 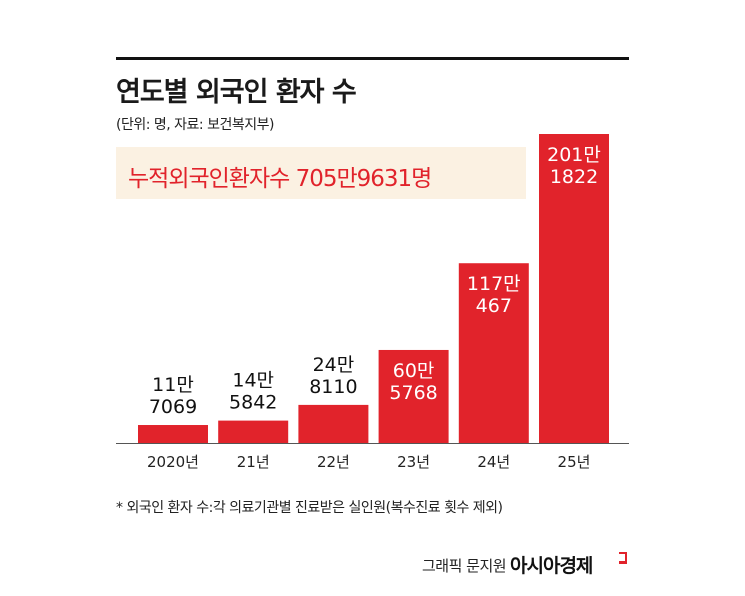 What do you see at coordinates (494, 284) in the screenshot?
I see `bar-data-label-4-0: 117만` at bounding box center [494, 284].